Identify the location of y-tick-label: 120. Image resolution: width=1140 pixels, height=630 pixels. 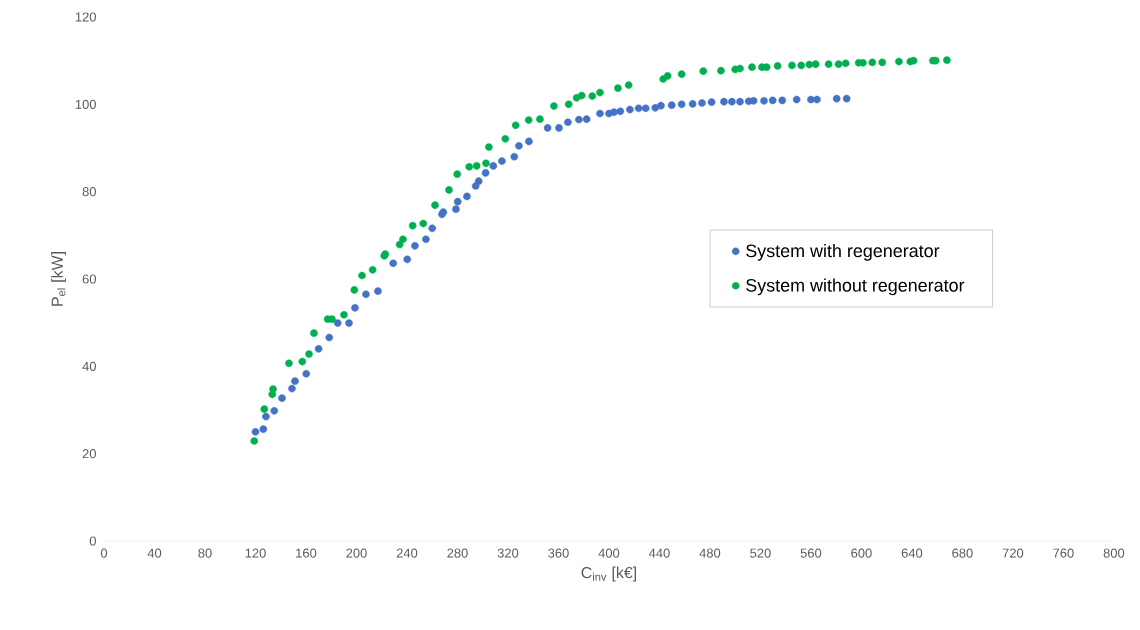
(85, 17).